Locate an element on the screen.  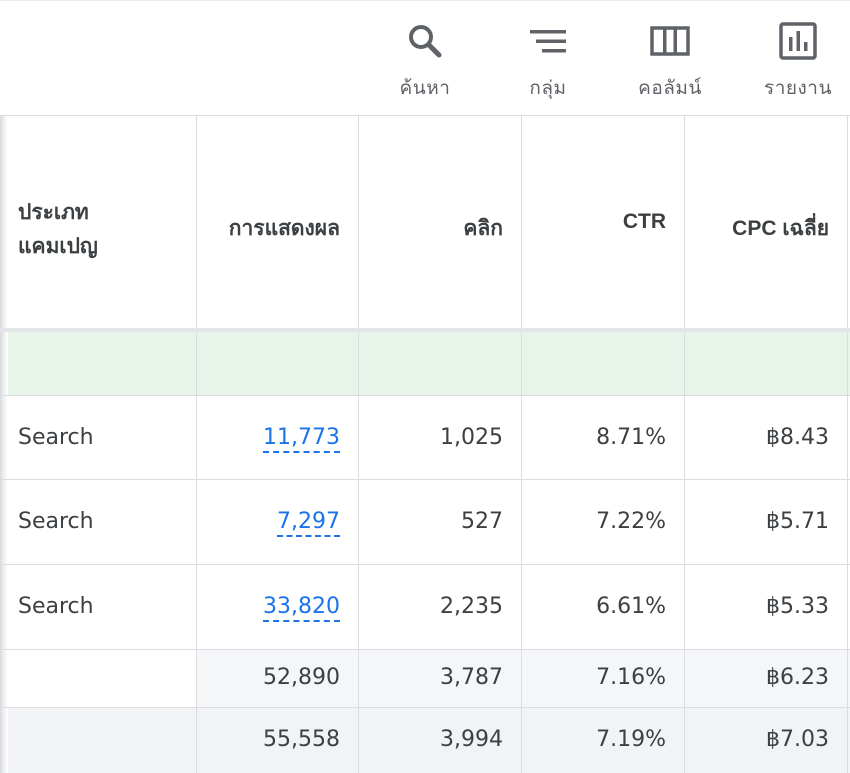
row-2-cpc: ฿5.71 is located at coordinates (797, 521).